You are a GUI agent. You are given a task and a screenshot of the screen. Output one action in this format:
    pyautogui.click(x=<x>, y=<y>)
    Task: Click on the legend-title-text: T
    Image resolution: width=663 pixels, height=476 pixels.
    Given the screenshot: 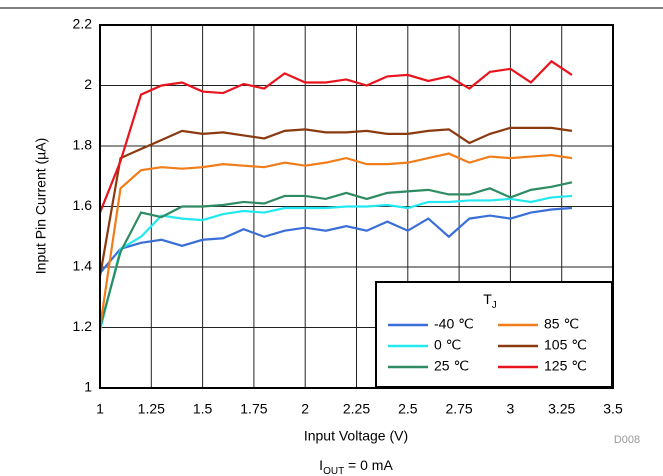 What is the action you would take?
    pyautogui.click(x=487, y=299)
    